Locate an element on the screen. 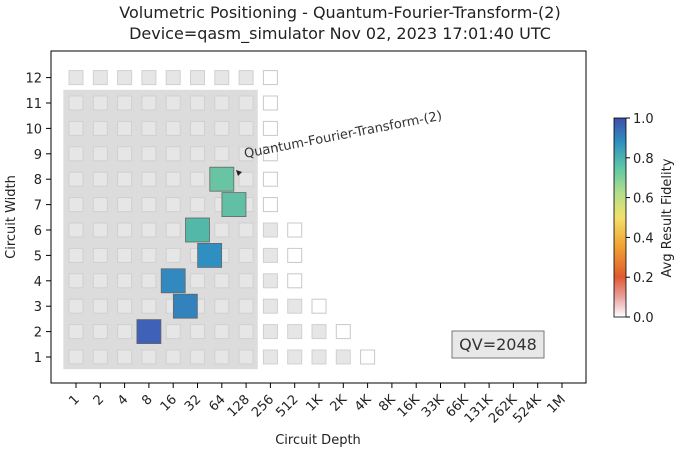  y-tick-label: 10 is located at coordinates (33, 129).